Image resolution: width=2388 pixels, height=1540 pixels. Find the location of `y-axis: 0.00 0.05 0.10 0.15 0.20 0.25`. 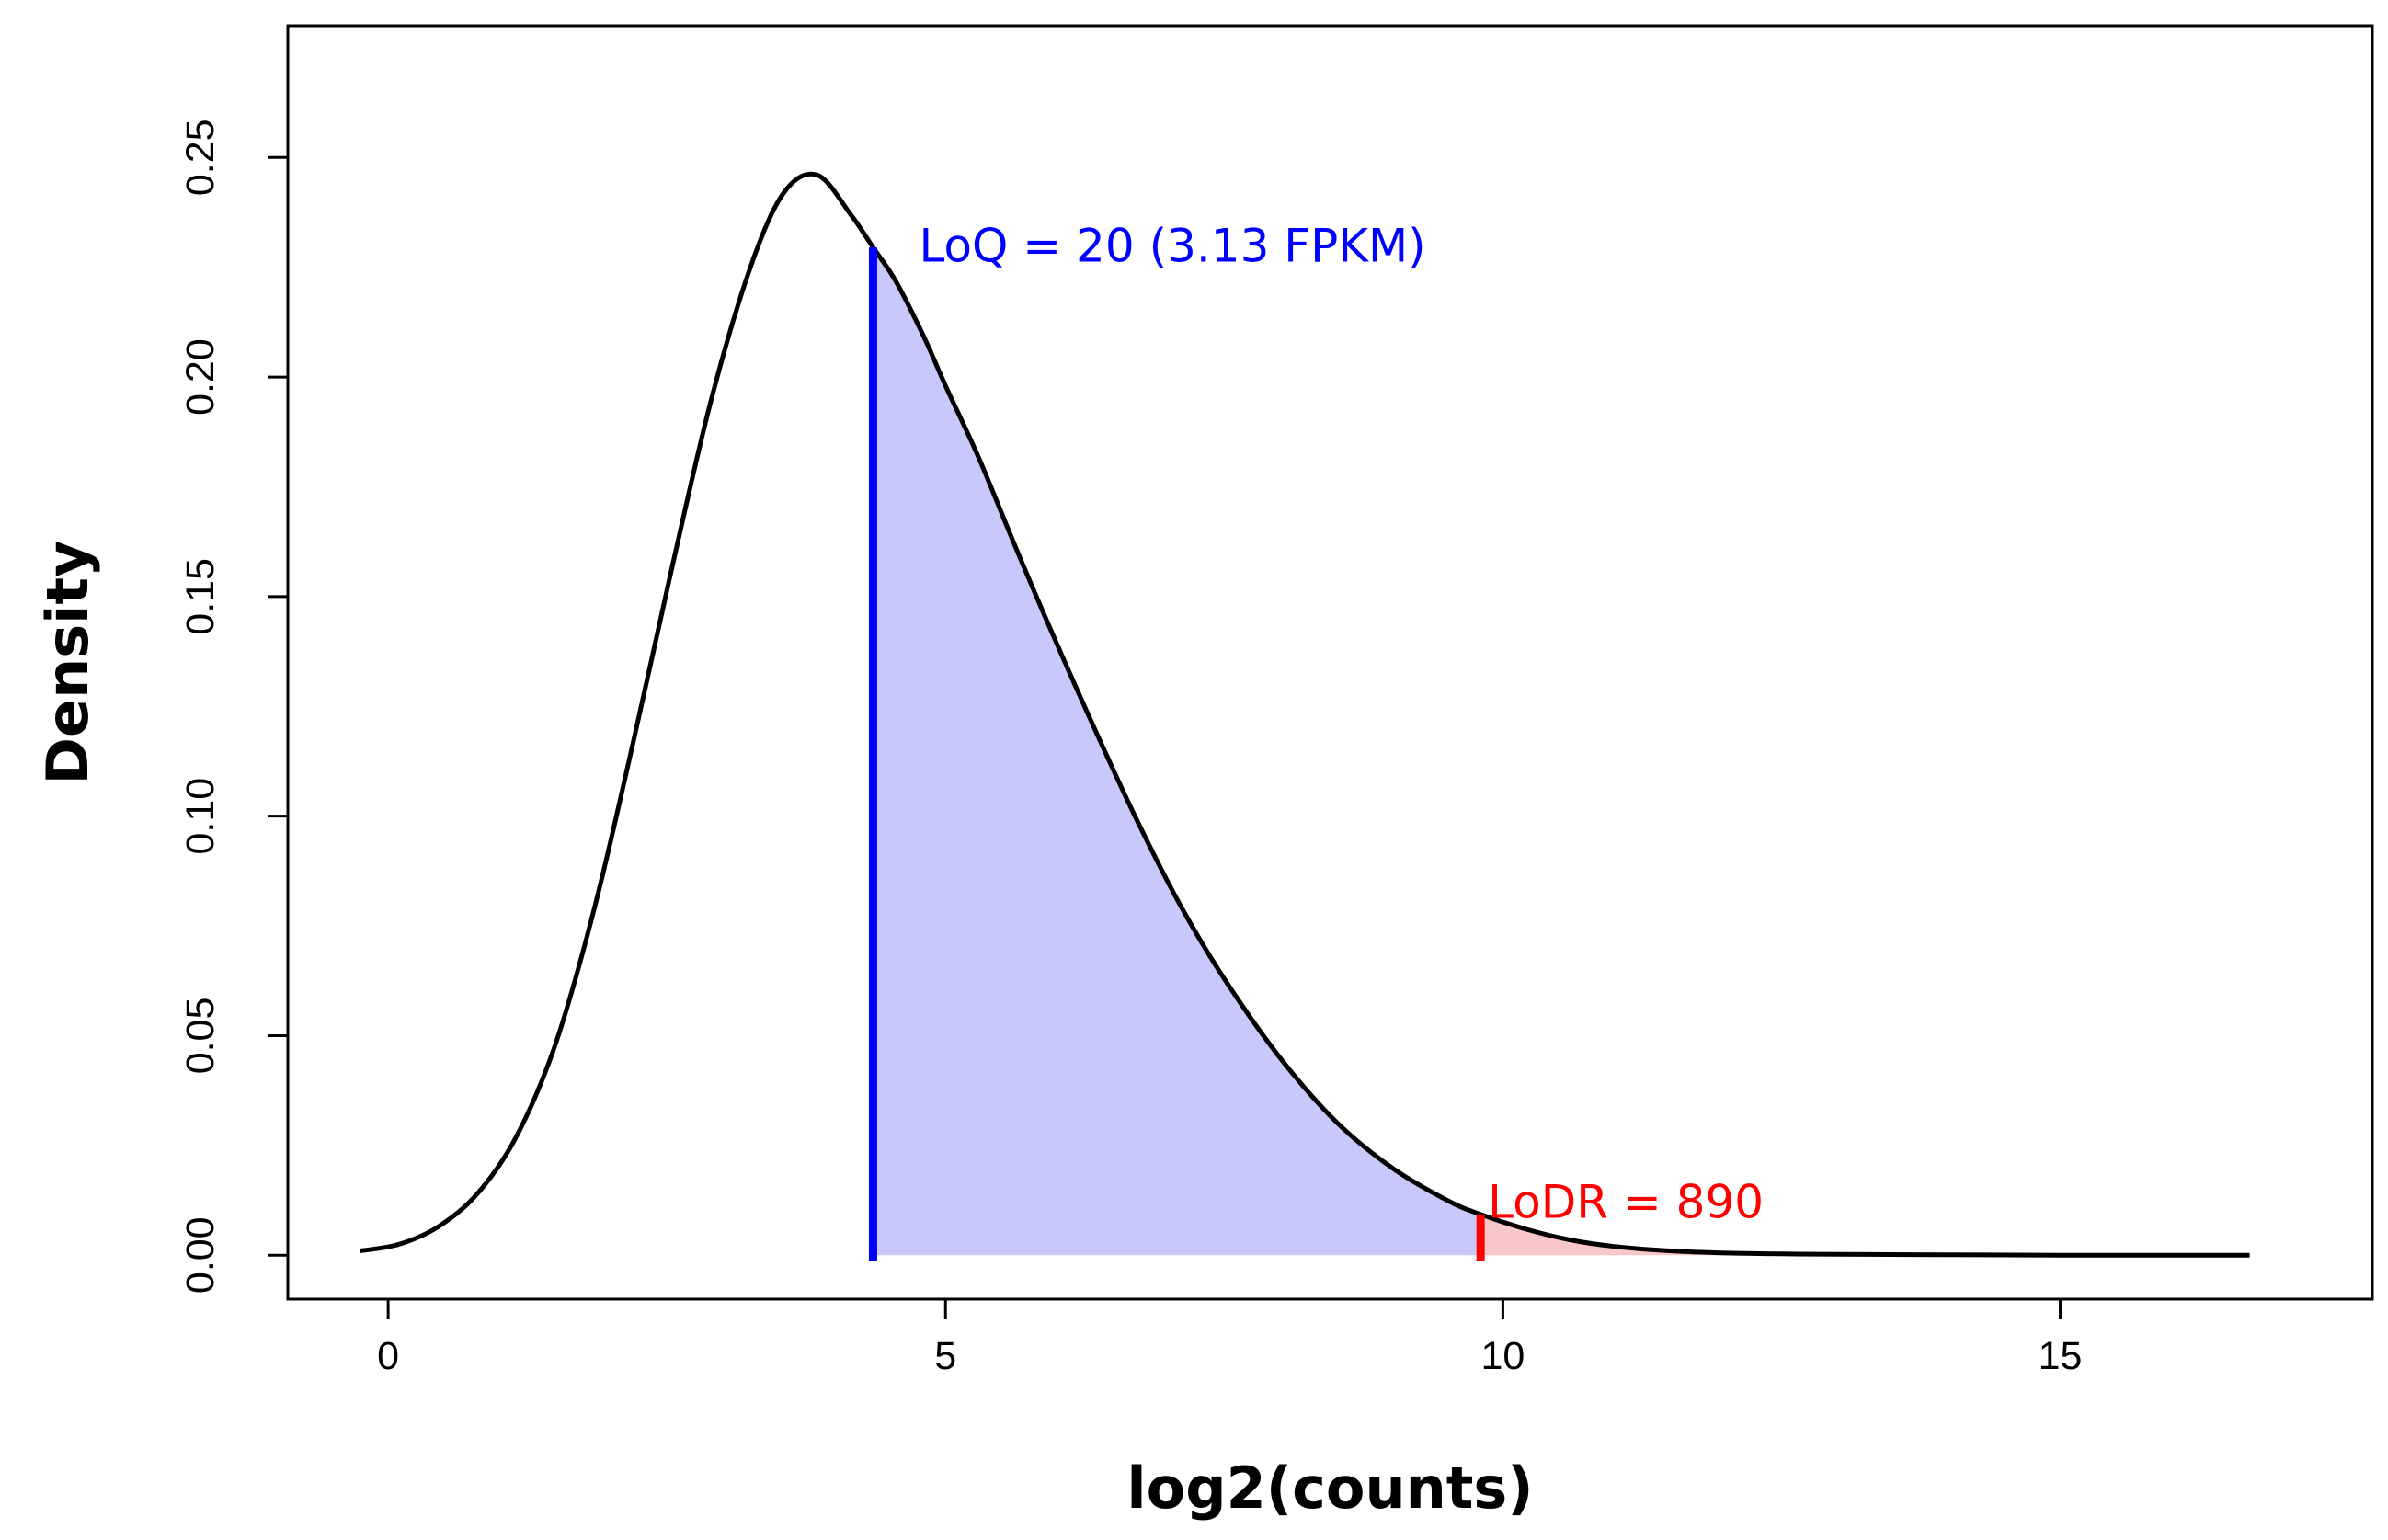

y-axis: 0.00 0.05 0.10 0.15 0.20 0.25 is located at coordinates (233, 706).